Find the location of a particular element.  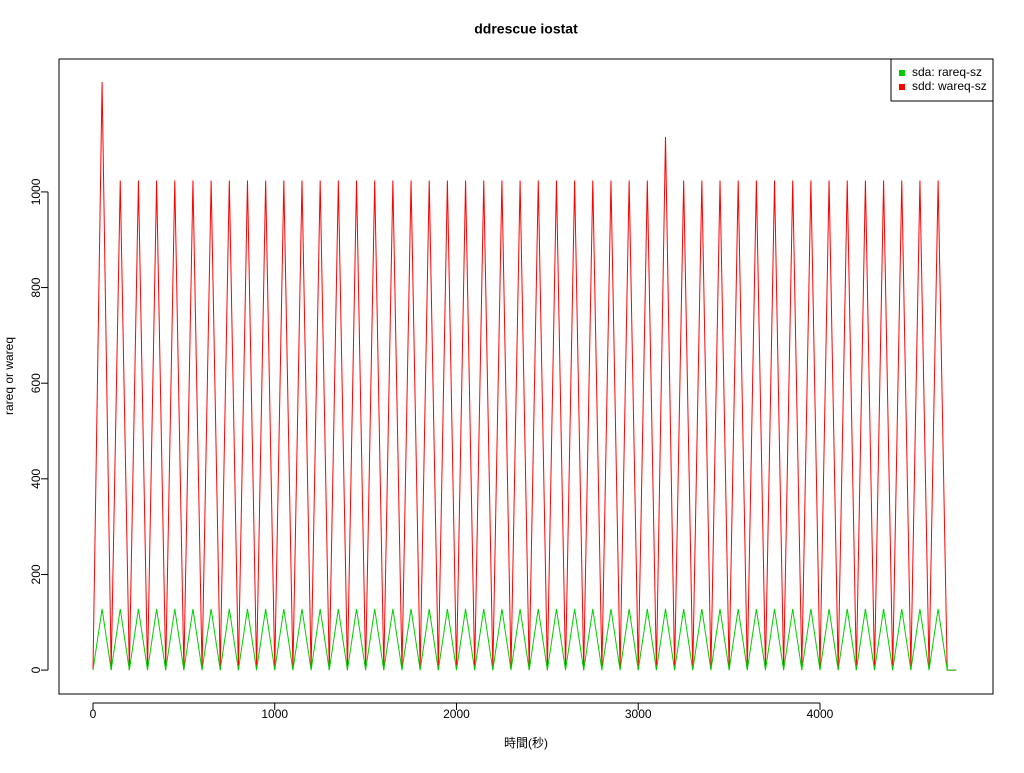

chart-title: ddrescue iostat is located at coordinates (526, 29).